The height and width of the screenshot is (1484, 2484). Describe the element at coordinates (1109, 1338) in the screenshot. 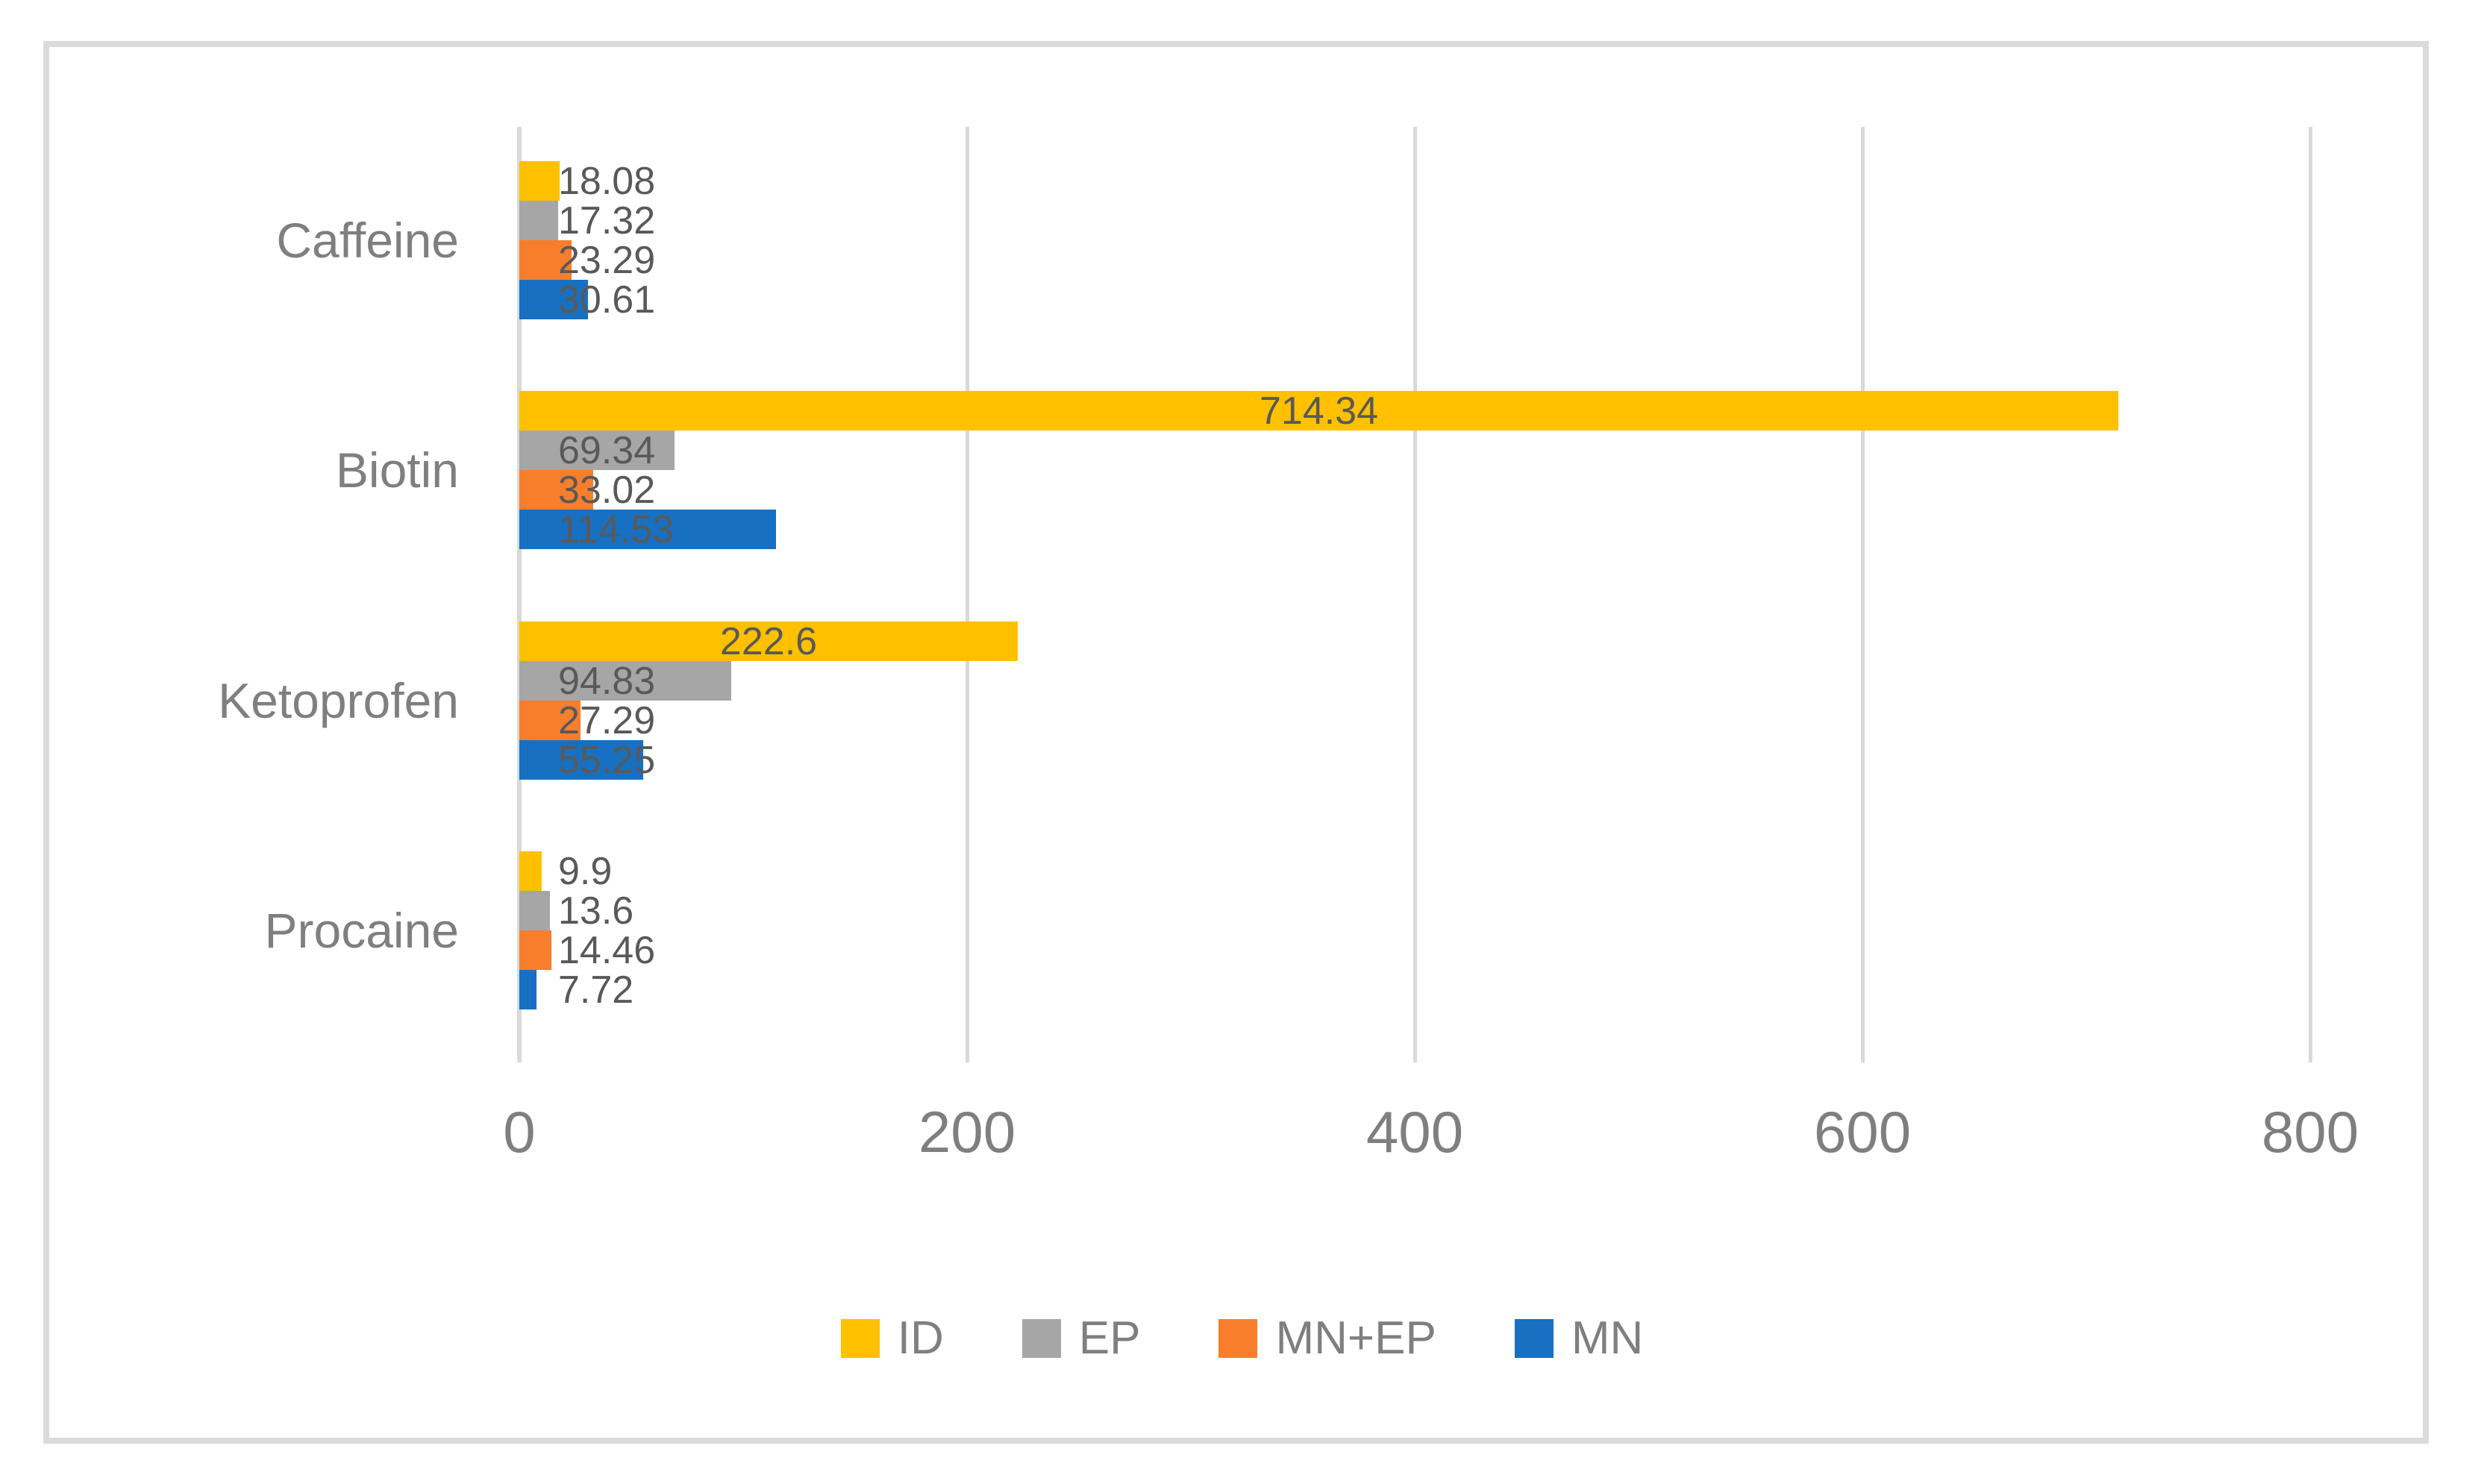

I see `legend-label: EP` at that location.